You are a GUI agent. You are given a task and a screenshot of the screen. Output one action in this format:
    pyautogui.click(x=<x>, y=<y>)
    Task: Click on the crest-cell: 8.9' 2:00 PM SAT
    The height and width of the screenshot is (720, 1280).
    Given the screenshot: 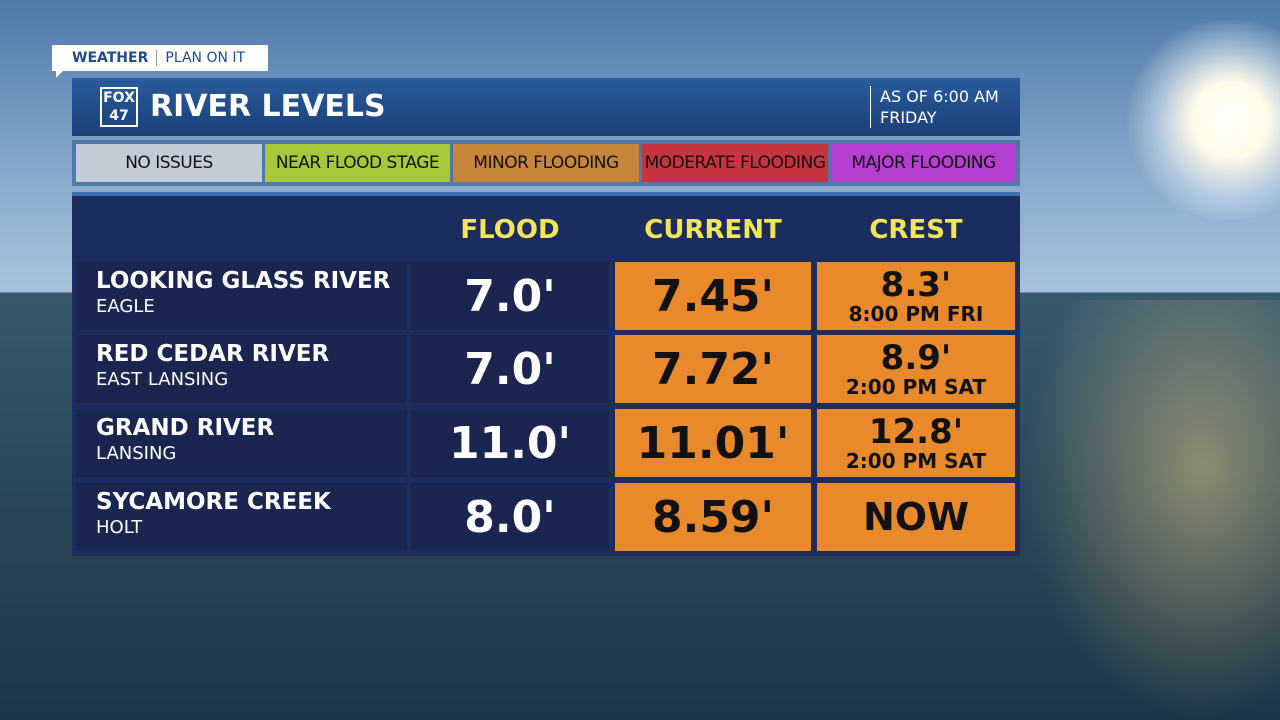 What is the action you would take?
    pyautogui.click(x=916, y=369)
    